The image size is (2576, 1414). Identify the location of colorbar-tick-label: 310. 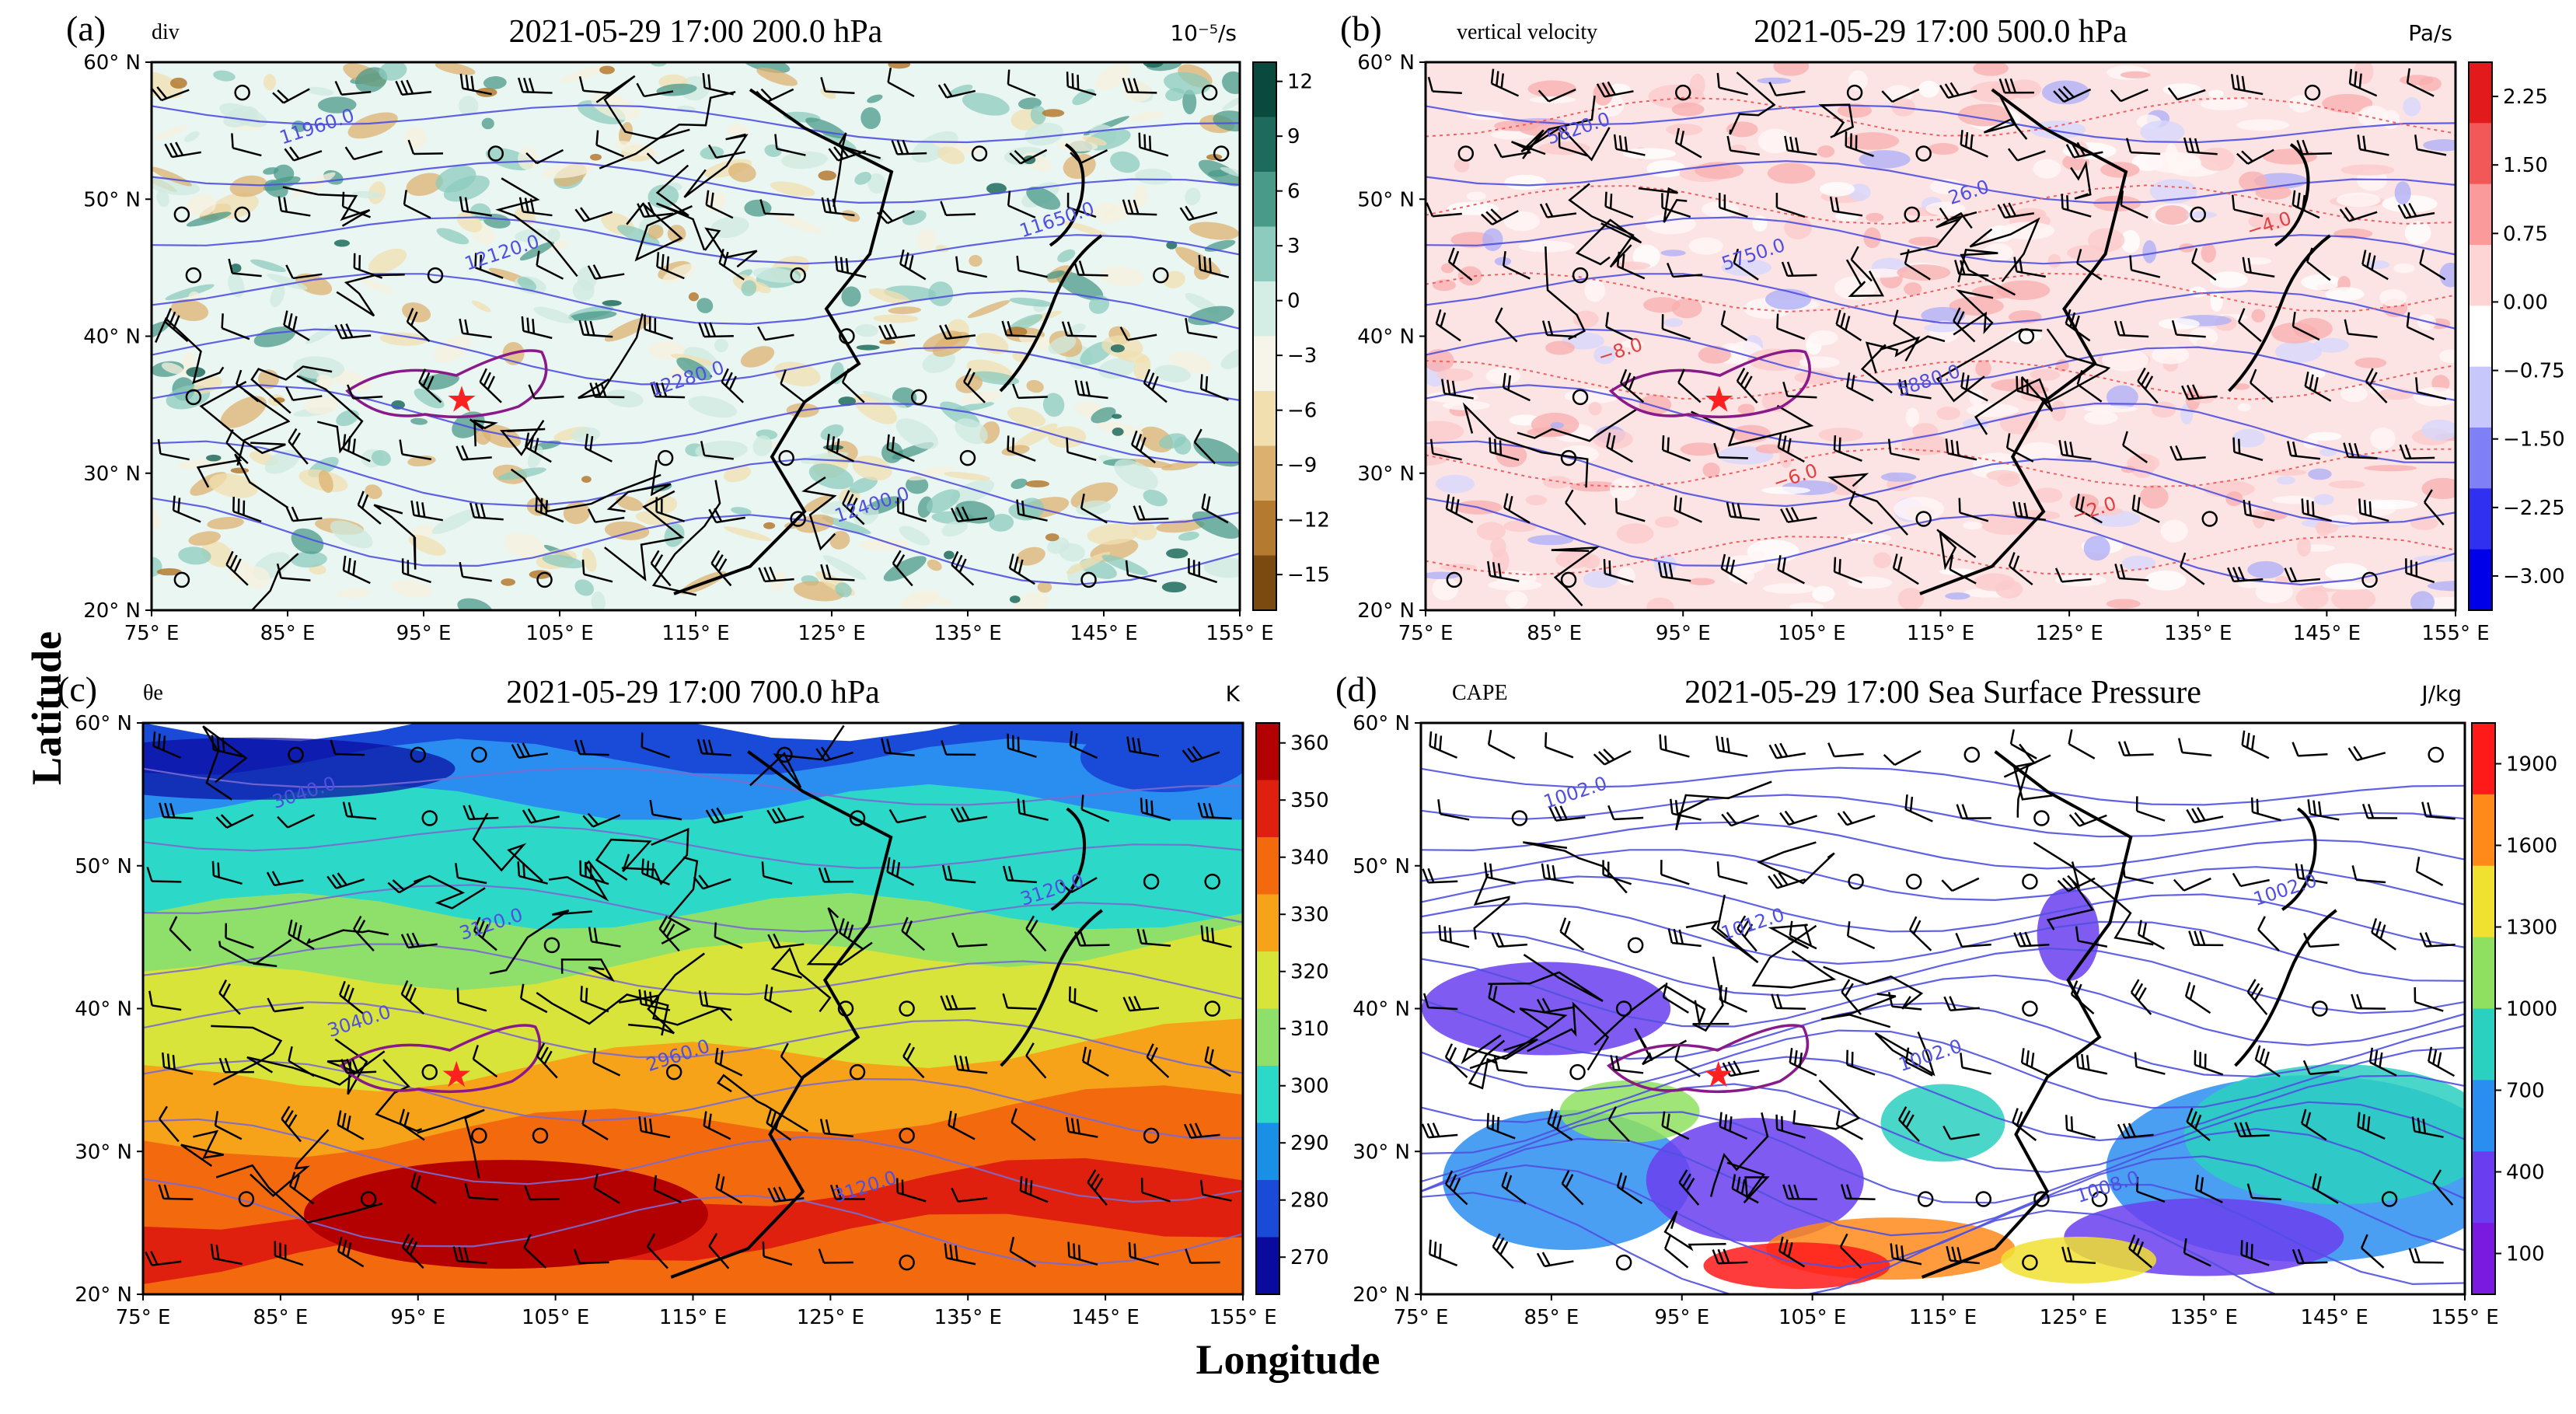
(1310, 1029).